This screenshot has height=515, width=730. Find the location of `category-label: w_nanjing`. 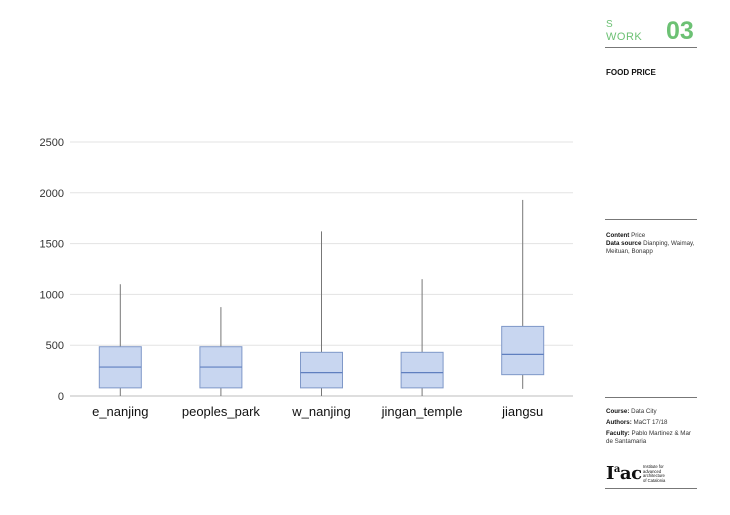

category-label: w_nanjing is located at coordinates (321, 411).